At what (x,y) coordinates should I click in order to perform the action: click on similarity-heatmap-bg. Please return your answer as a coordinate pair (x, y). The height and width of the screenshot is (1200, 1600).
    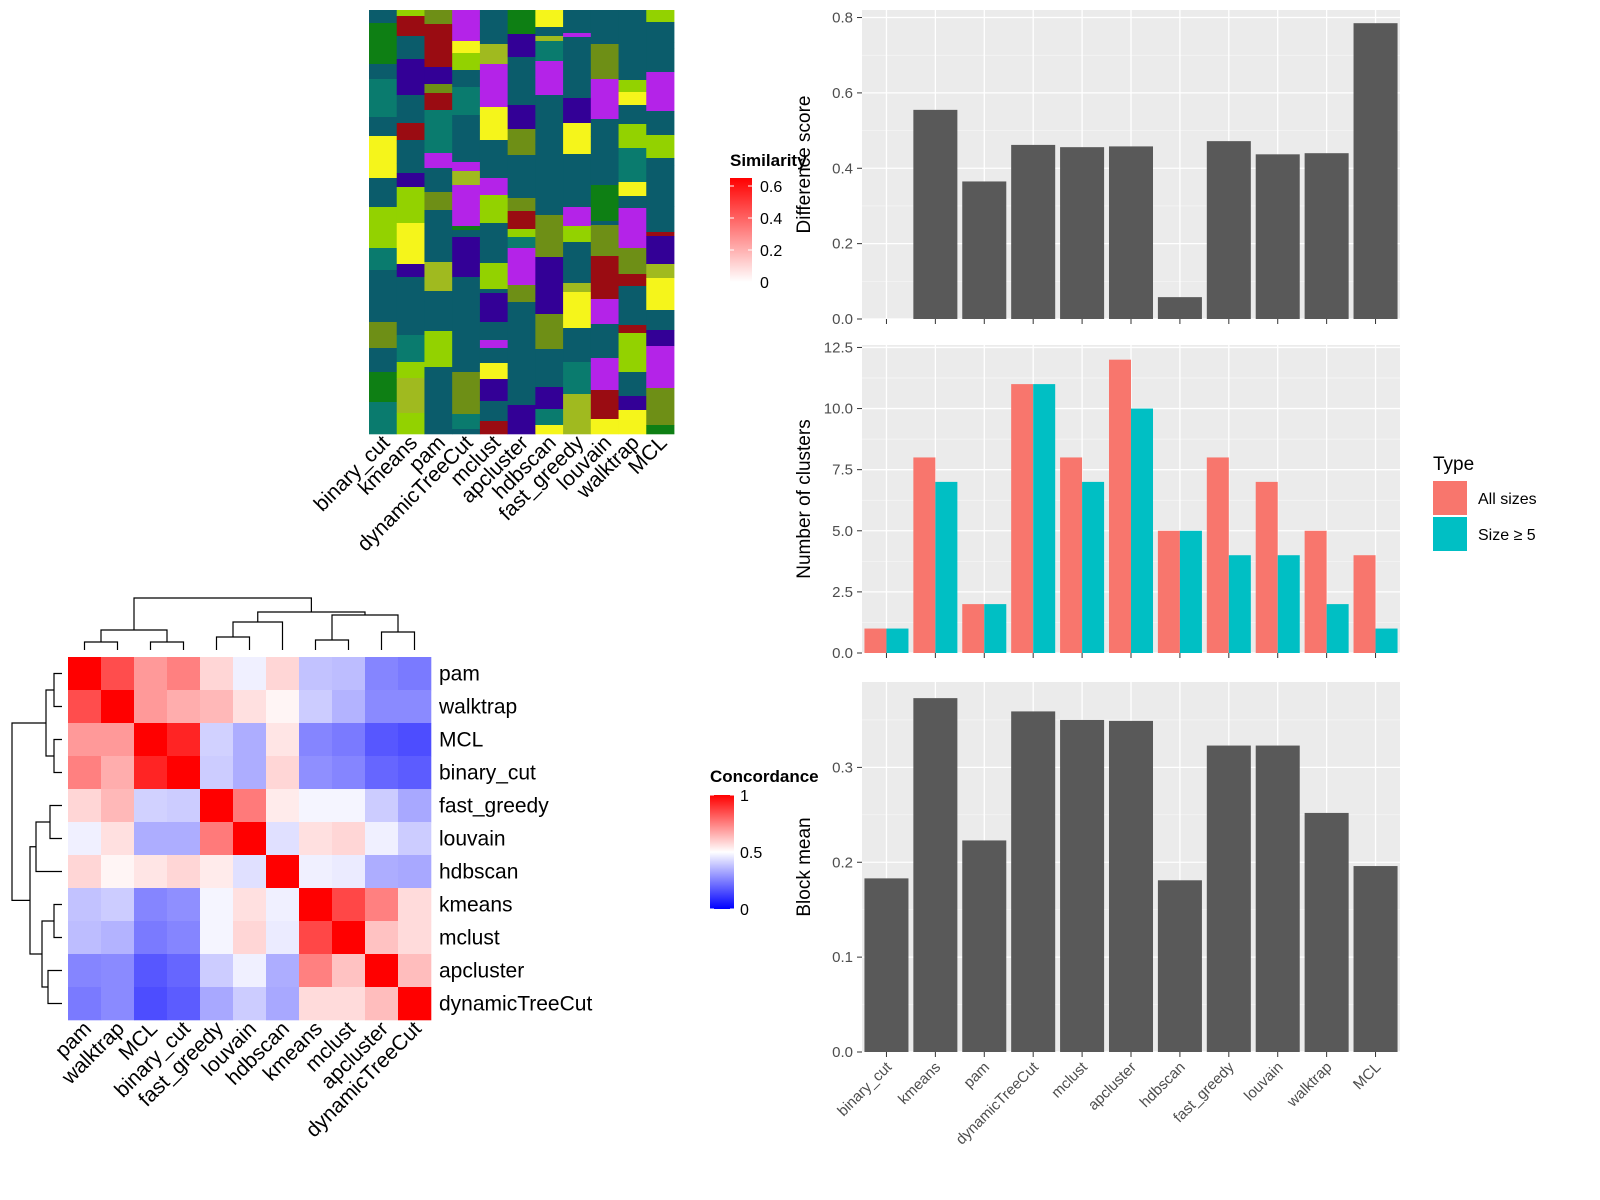
    Looking at the image, I should click on (183, 183).